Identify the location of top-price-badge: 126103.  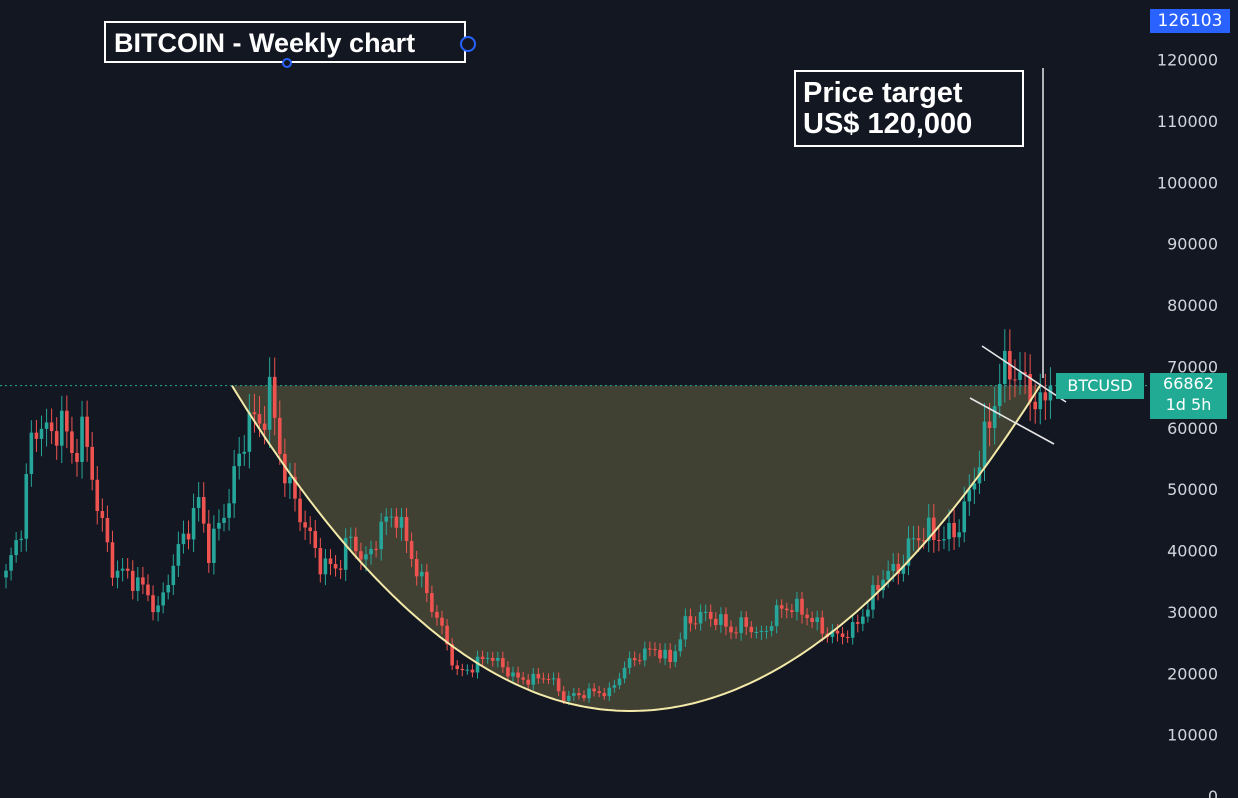
(1190, 21).